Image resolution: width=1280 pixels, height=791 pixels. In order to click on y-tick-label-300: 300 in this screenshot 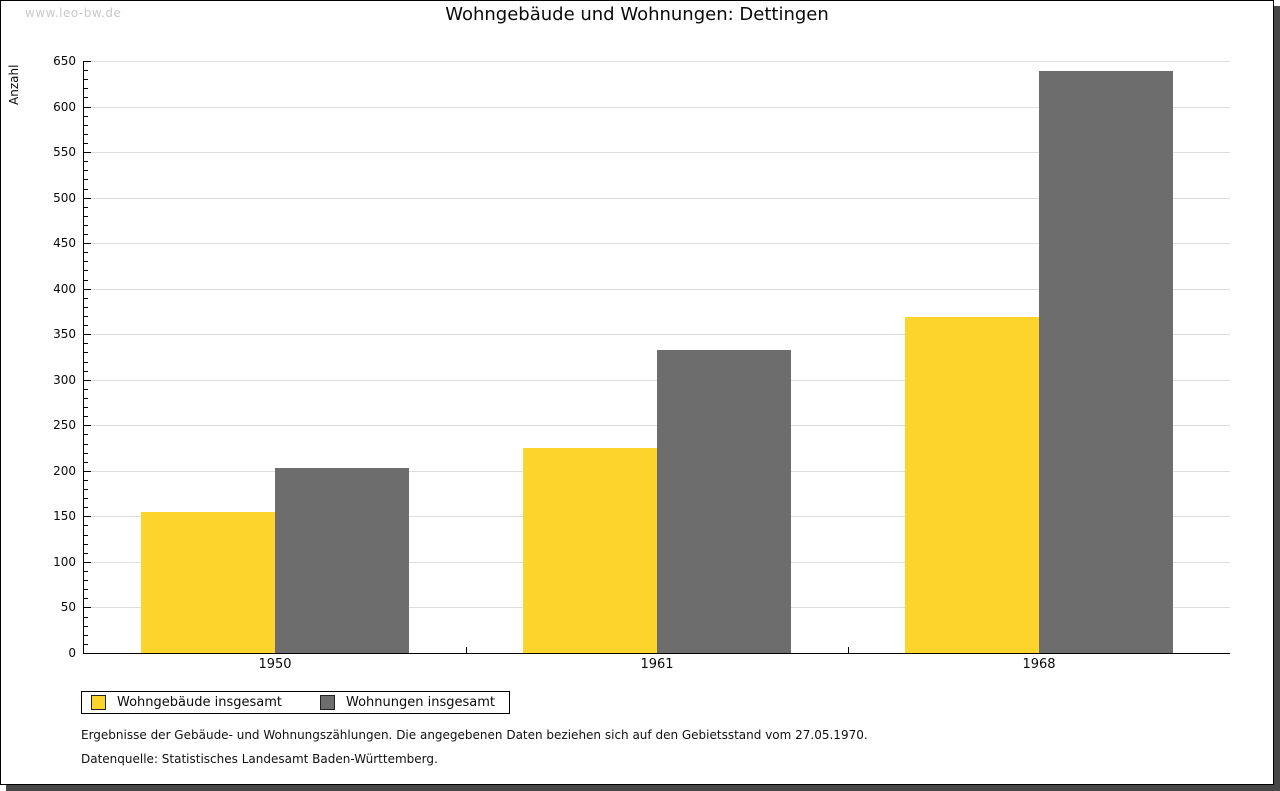, I will do `click(64, 379)`.